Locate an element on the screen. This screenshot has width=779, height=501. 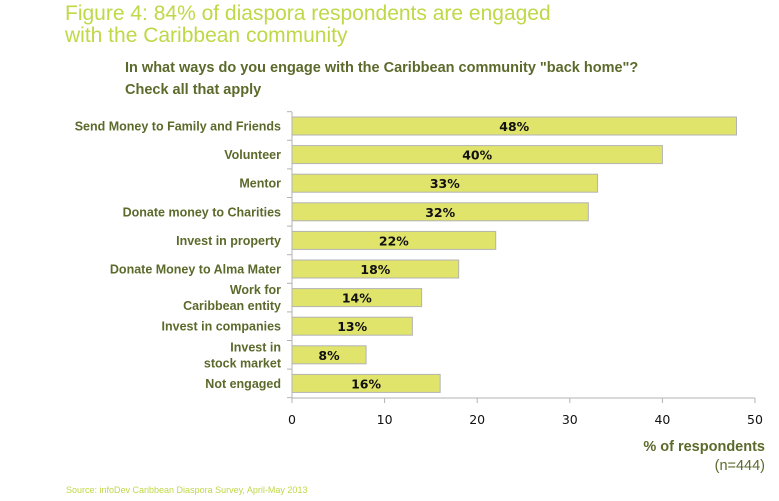
x-tick-label: 20 is located at coordinates (477, 419).